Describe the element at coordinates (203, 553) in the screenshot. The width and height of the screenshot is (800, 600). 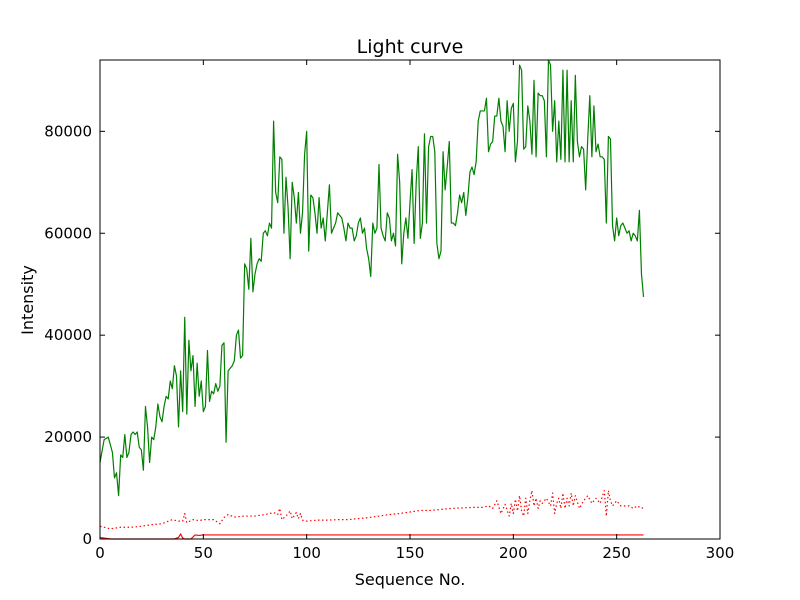
I see `x-tick-label: 50` at that location.